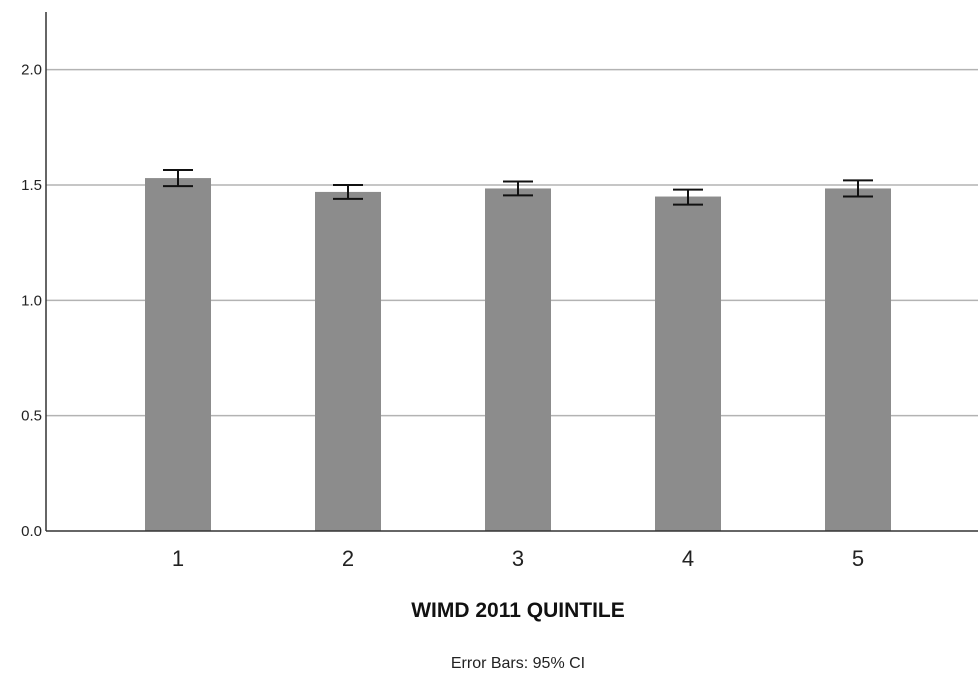  Describe the element at coordinates (31, 416) in the screenshot. I see `y-tick-label-1: 0.5` at that location.